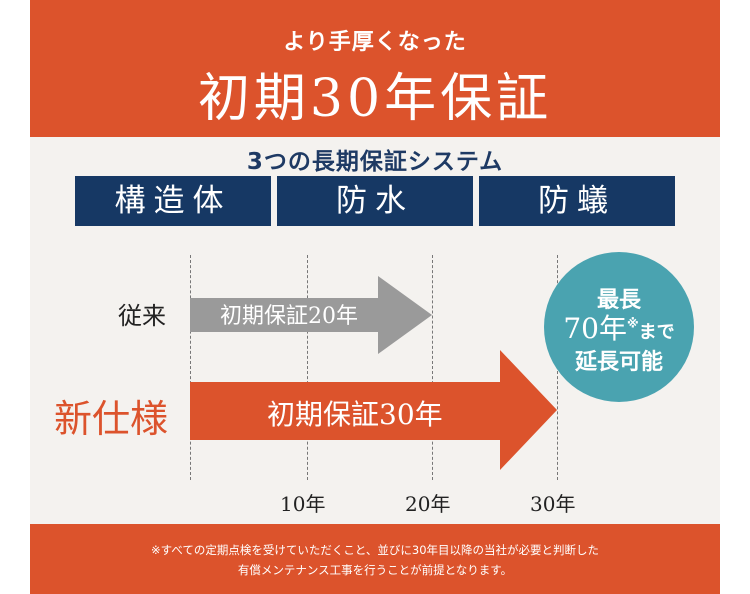 The width and height of the screenshot is (750, 594). What do you see at coordinates (632, 323) in the screenshot?
I see `badge-note-mark: ※` at bounding box center [632, 323].